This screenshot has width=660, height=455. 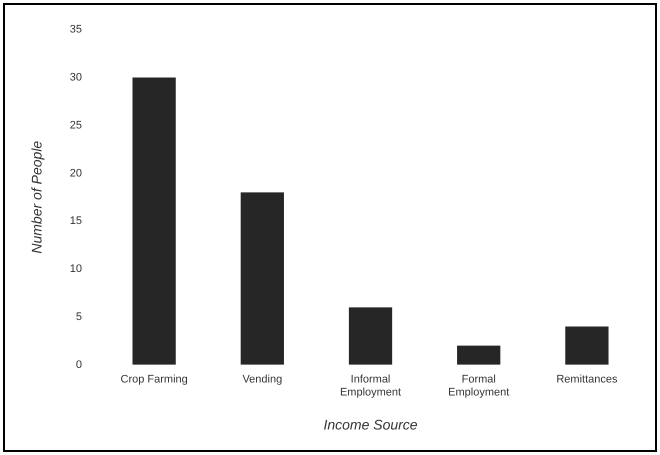 What do you see at coordinates (76, 125) in the screenshot?
I see `y-tick-label: 25` at bounding box center [76, 125].